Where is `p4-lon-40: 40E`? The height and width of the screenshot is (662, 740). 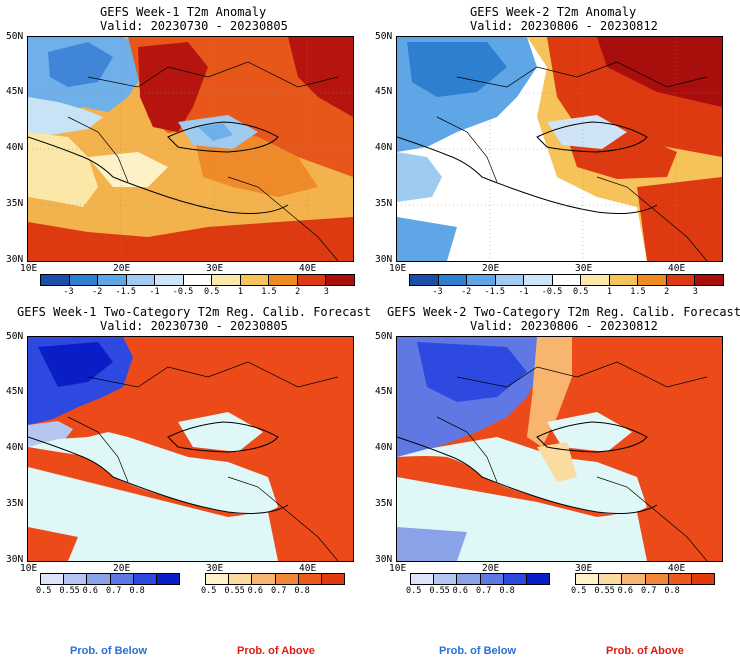
p4-lon-40: 40E is located at coordinates (677, 568).